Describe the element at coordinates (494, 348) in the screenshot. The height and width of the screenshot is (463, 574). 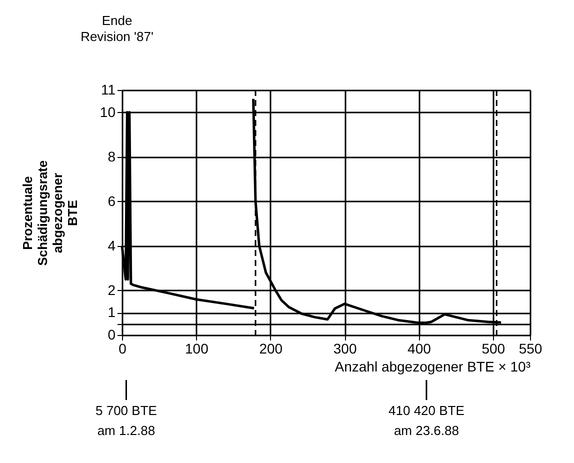
I see `x-tick-label: 500` at that location.